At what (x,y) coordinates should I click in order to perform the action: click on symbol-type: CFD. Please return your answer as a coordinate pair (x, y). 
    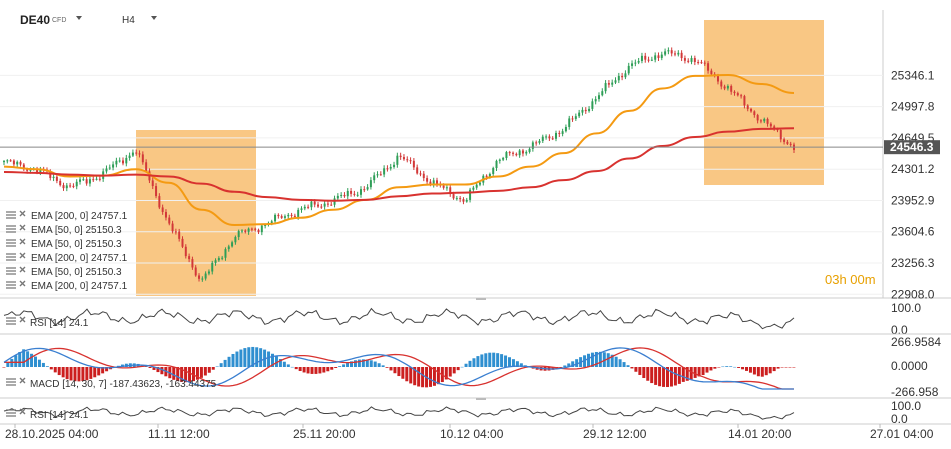
    Looking at the image, I should click on (59, 20).